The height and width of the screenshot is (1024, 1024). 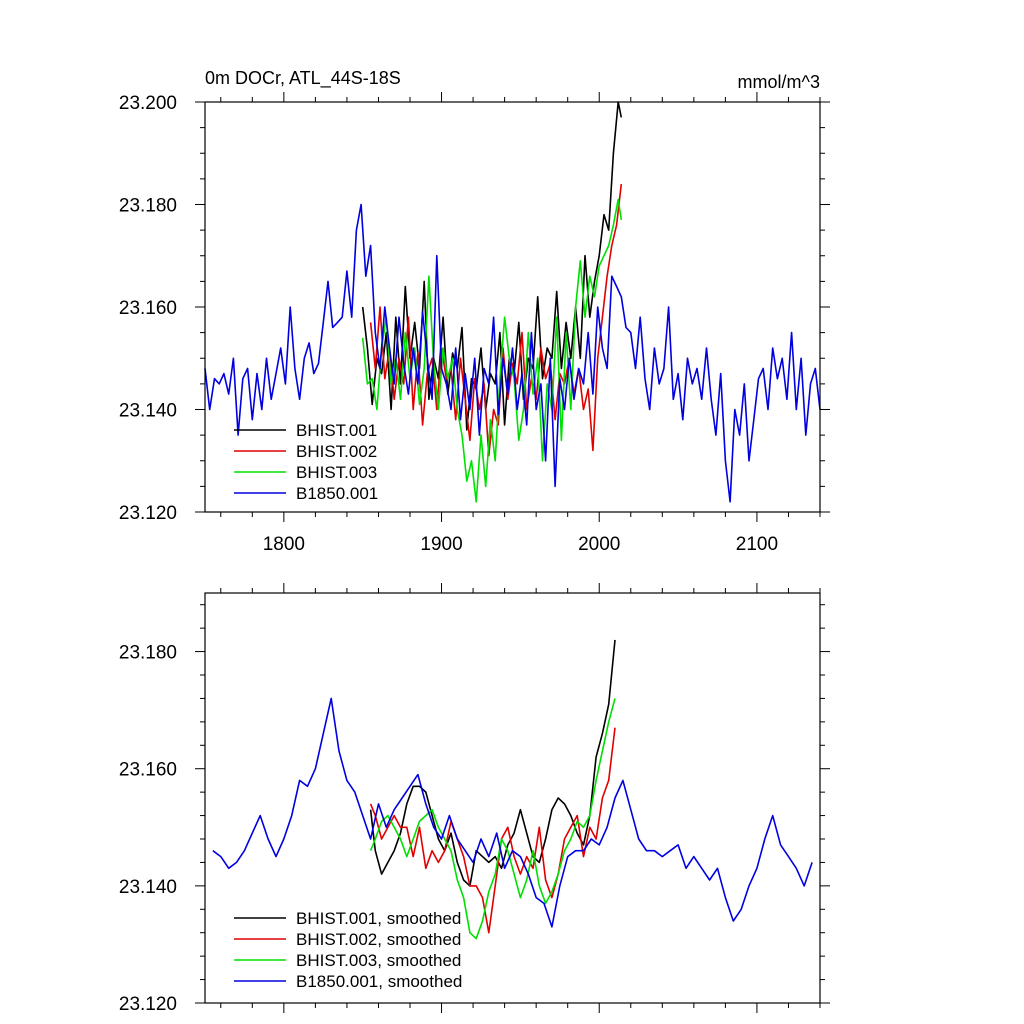 What do you see at coordinates (378, 939) in the screenshot?
I see `legend-label-1: BHIST.002, smoothed` at bounding box center [378, 939].